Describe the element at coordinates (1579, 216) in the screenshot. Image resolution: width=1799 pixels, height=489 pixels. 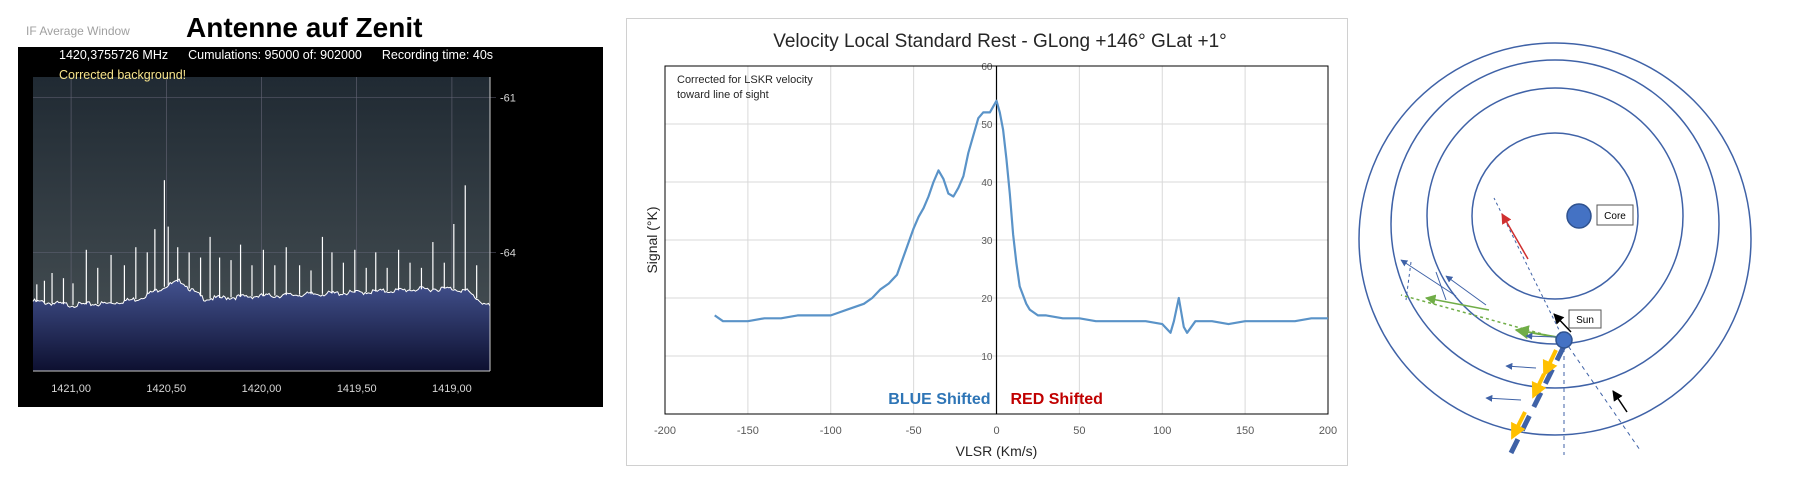
I see `galactic-core` at that location.